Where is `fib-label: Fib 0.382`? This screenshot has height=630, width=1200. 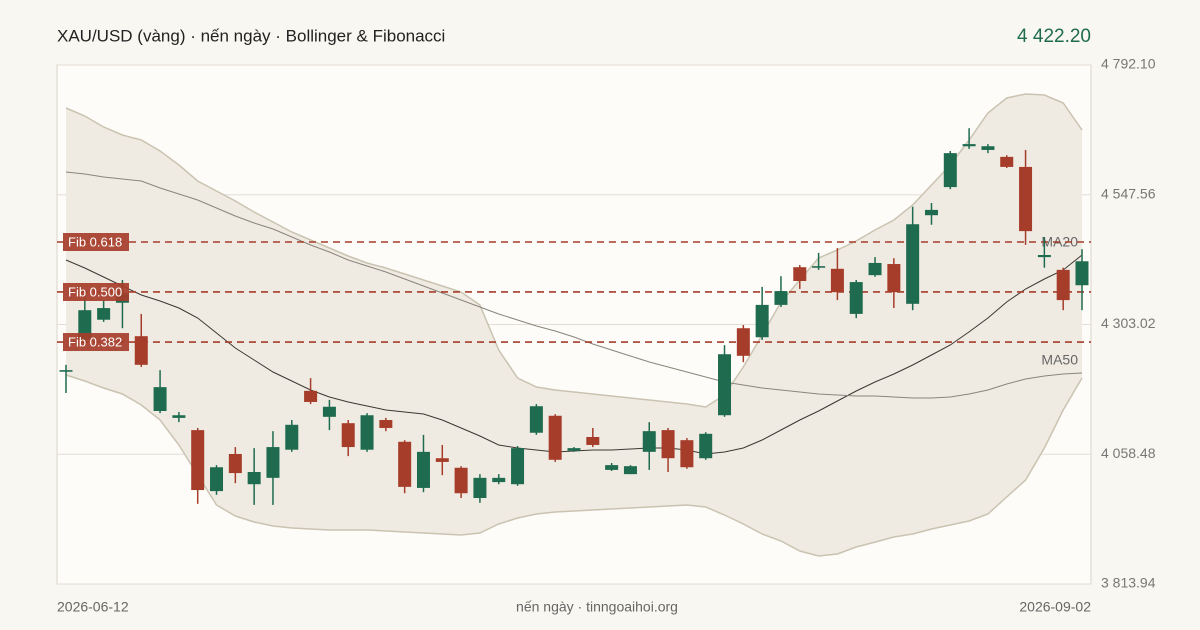
fib-label: Fib 0.382 is located at coordinates (95, 341).